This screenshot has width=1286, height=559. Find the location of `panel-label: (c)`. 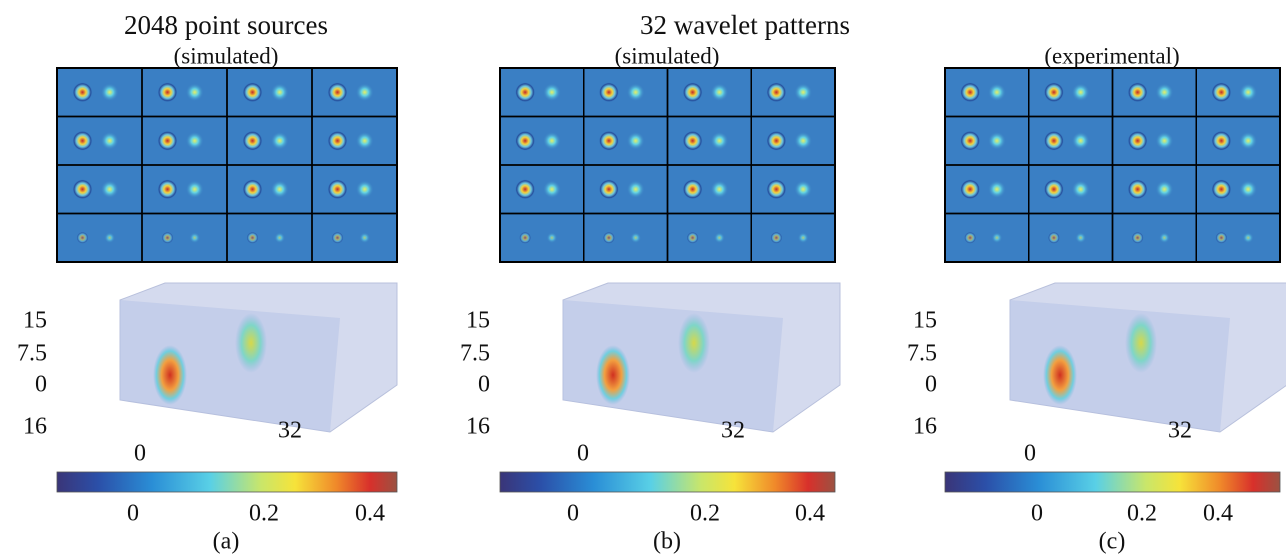

panel-label: (c) is located at coordinates (1112, 542).